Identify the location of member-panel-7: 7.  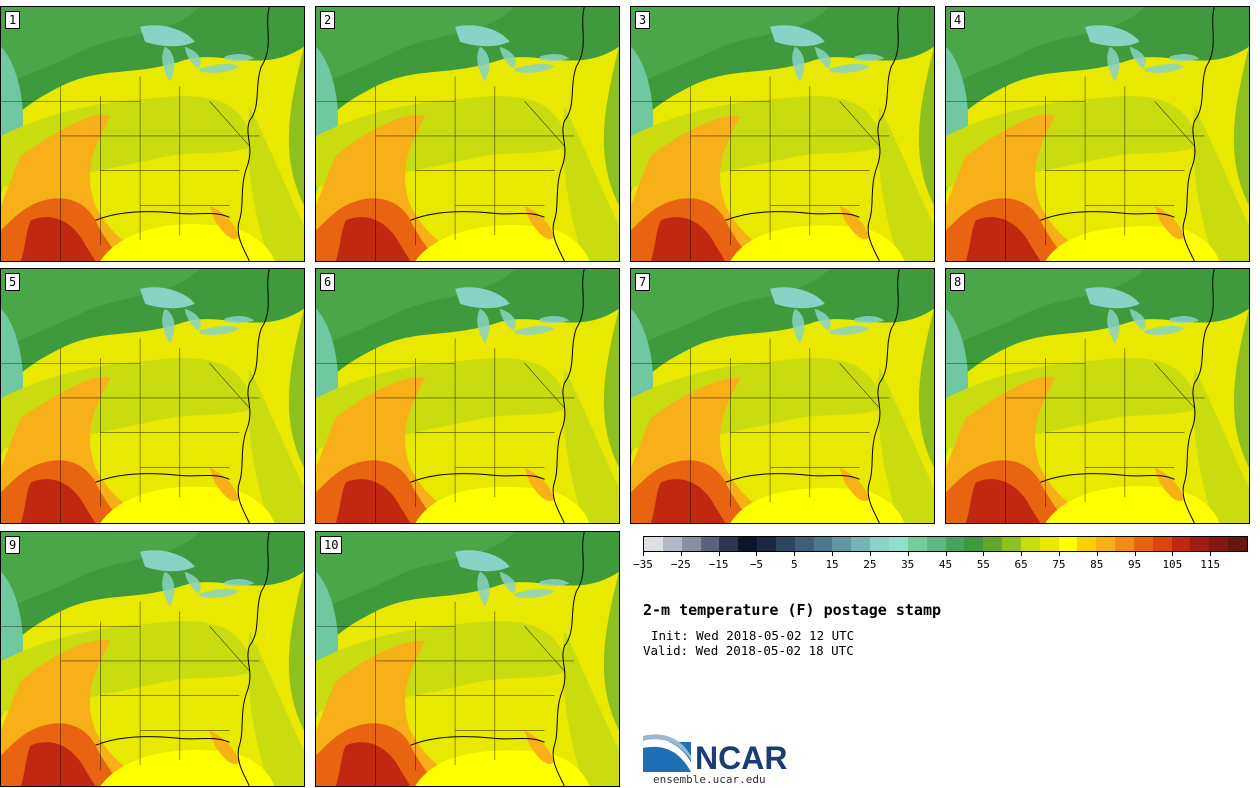
(782, 396).